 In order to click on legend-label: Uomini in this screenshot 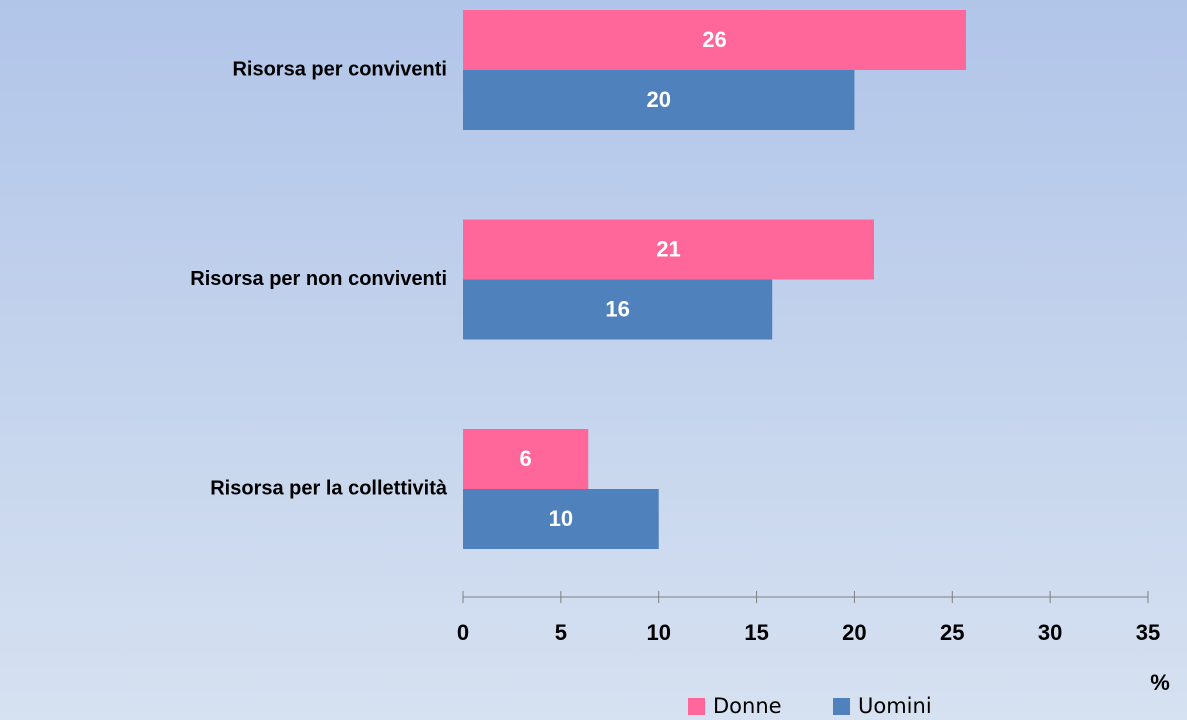, I will do `click(895, 706)`.